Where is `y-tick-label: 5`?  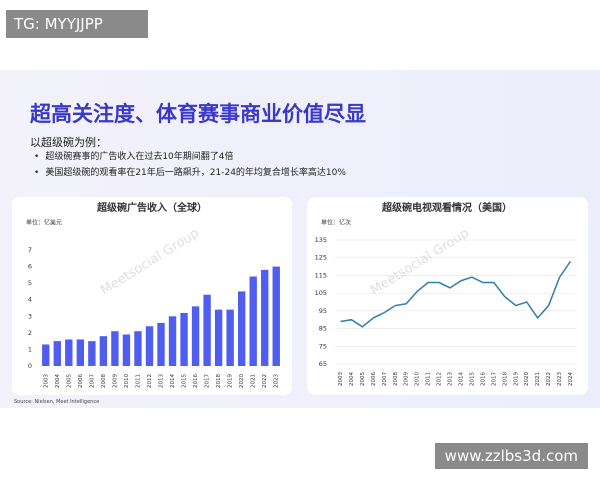
y-tick-label: 5 is located at coordinates (30, 283).